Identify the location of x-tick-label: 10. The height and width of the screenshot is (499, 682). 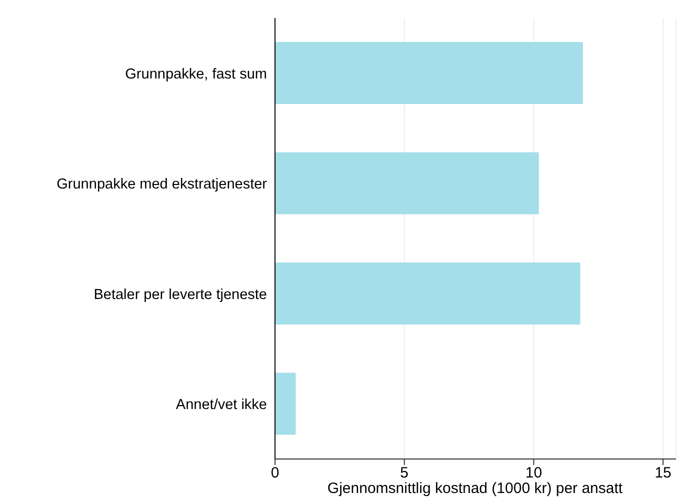
(533, 473).